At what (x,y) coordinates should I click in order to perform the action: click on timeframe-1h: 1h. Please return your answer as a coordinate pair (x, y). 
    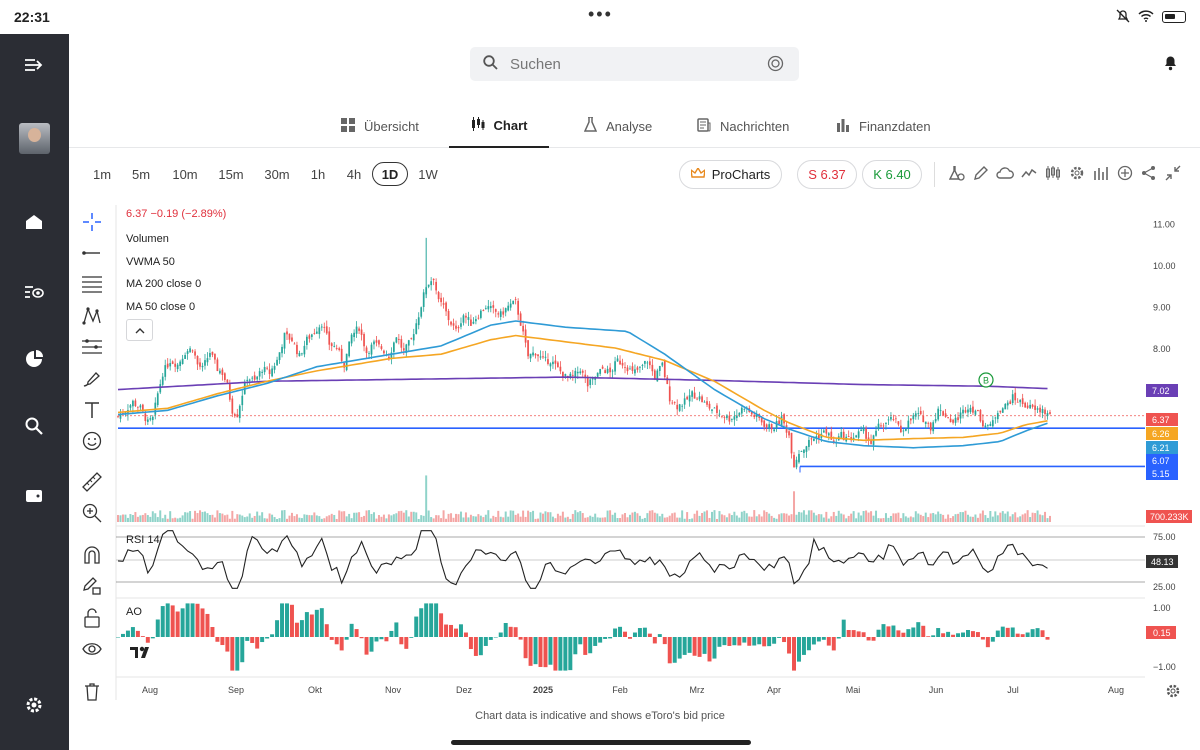
    Looking at the image, I should click on (318, 174).